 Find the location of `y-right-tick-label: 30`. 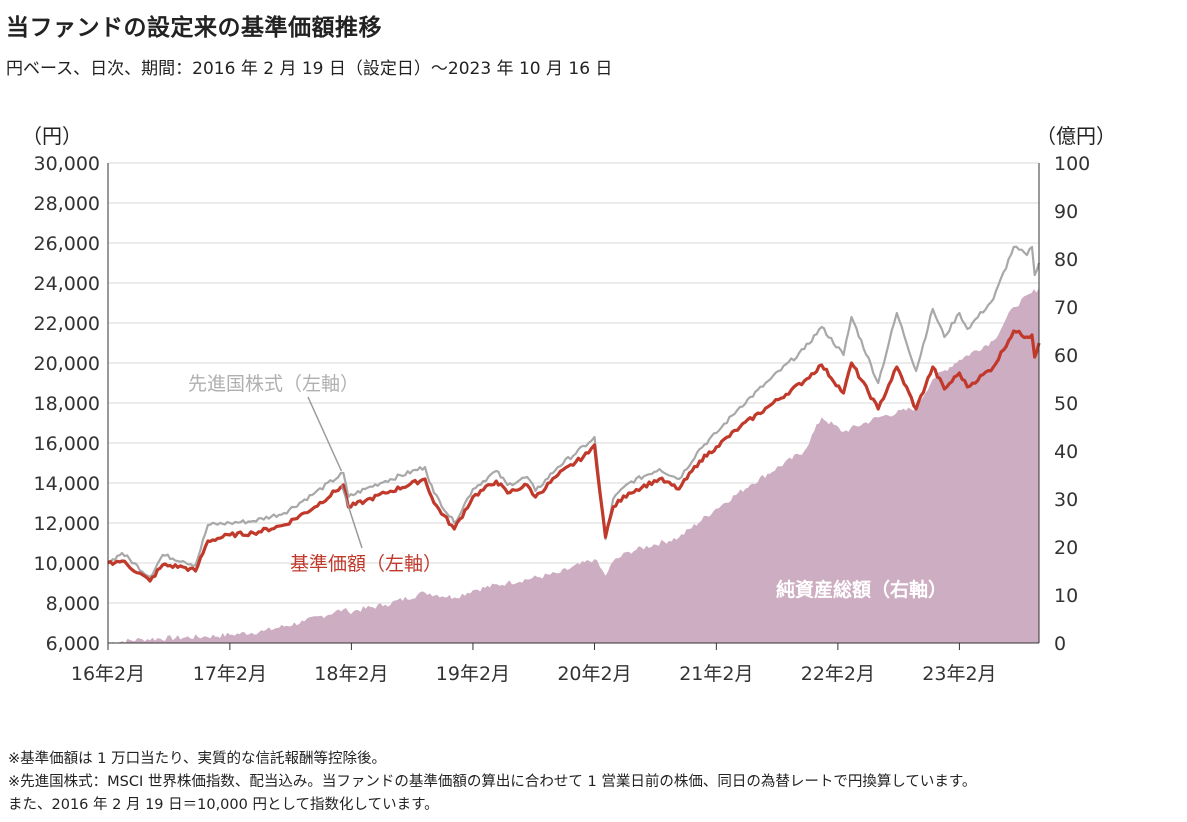

y-right-tick-label: 30 is located at coordinates (1066, 500).